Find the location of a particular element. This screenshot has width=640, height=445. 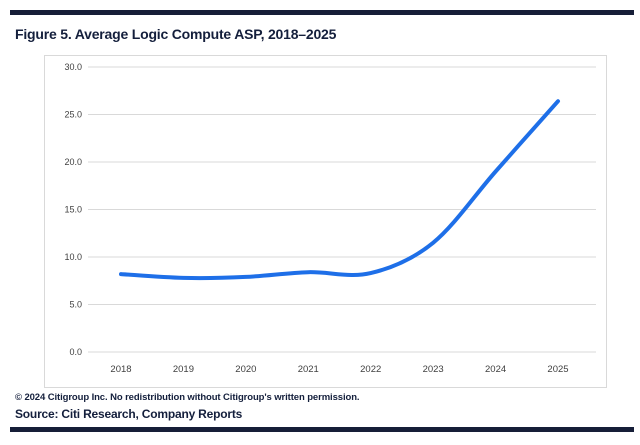

x-tick-label: 2022 is located at coordinates (370, 369).